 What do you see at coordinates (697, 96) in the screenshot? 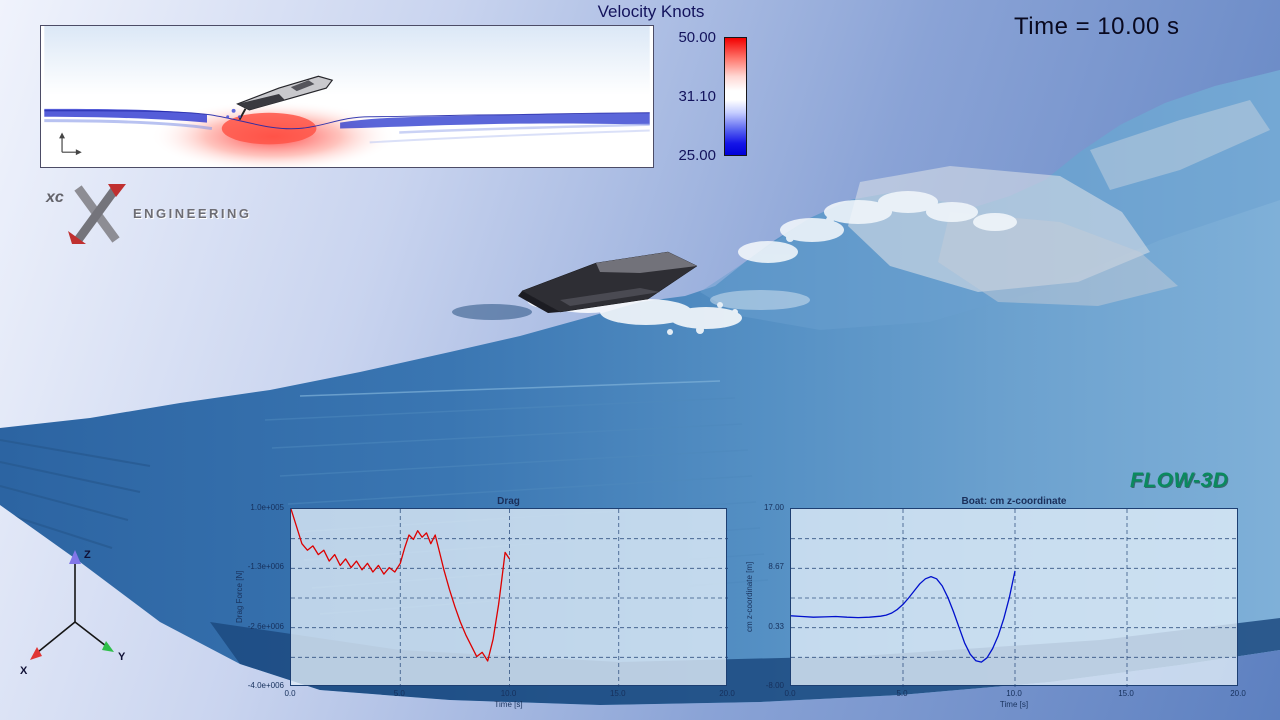
I see `colorbar-tick-mid: 31.10` at bounding box center [697, 96].